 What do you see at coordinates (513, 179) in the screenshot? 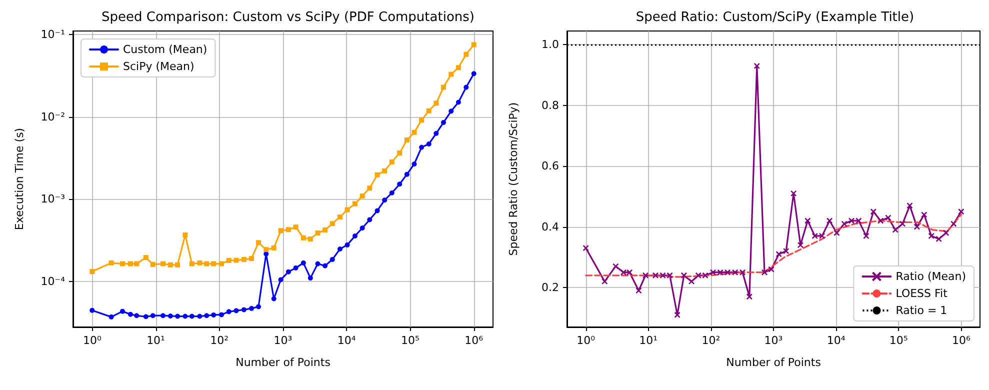
I see `y-axis-title: Speed Ratio (Custom/SciPy)` at bounding box center [513, 179].